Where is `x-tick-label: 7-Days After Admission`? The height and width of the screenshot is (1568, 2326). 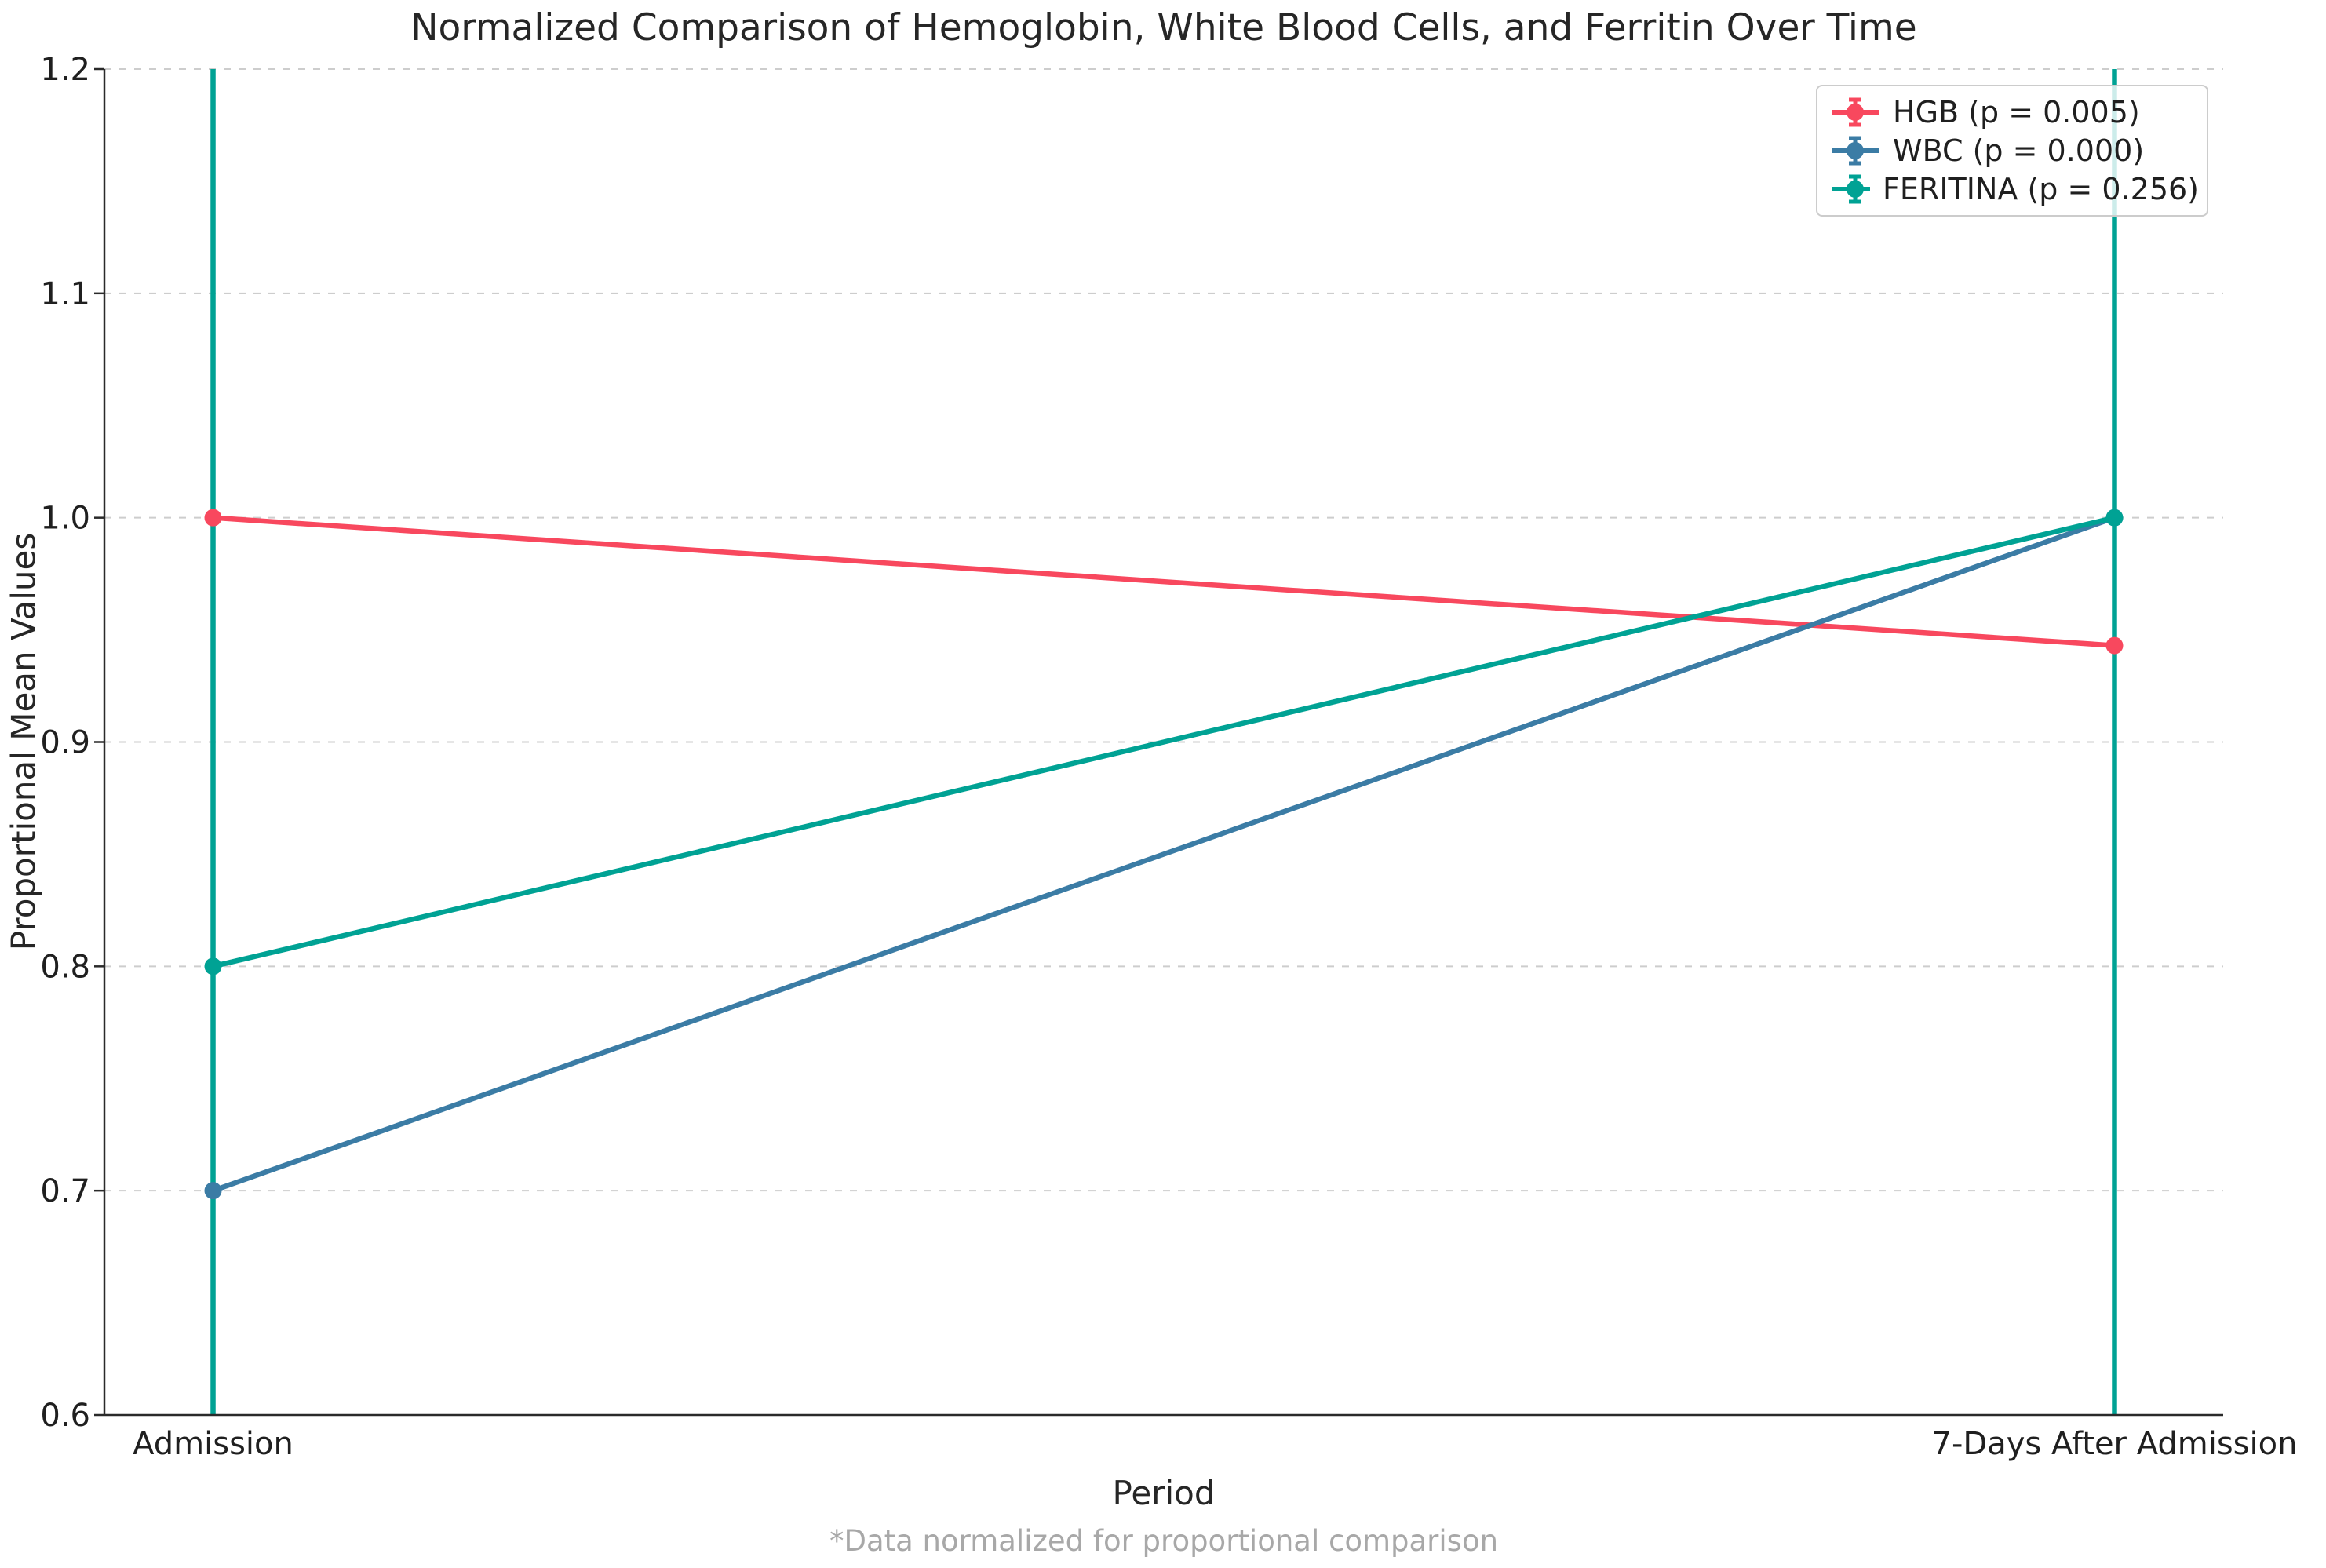 x-tick-label: 7-Days After Admission is located at coordinates (2115, 1444).